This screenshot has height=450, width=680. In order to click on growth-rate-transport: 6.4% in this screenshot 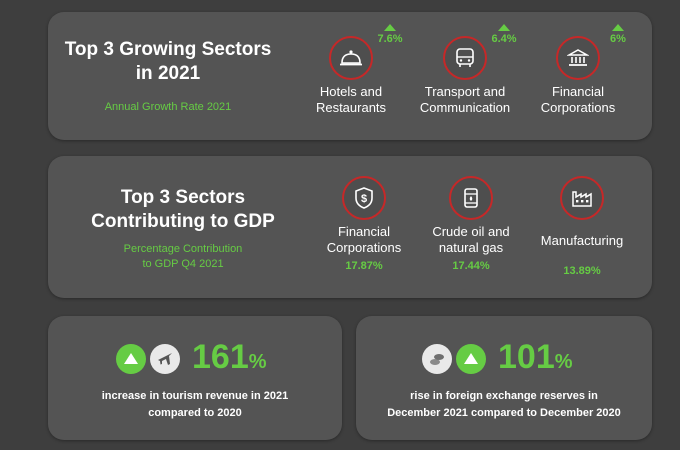, I will do `click(504, 34)`.